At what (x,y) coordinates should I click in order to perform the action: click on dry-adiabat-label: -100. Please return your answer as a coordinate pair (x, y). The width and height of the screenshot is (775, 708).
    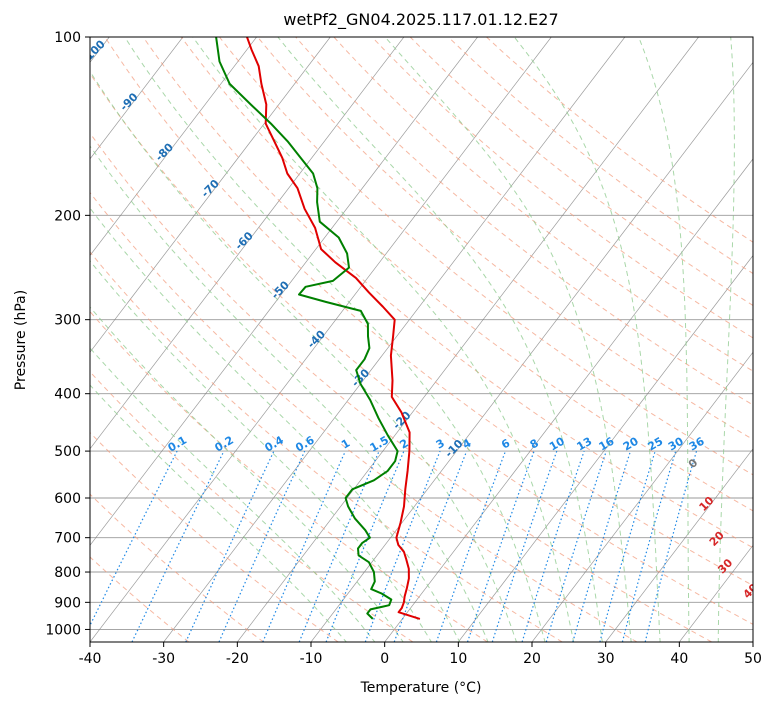
    Looking at the image, I should click on (93, 51).